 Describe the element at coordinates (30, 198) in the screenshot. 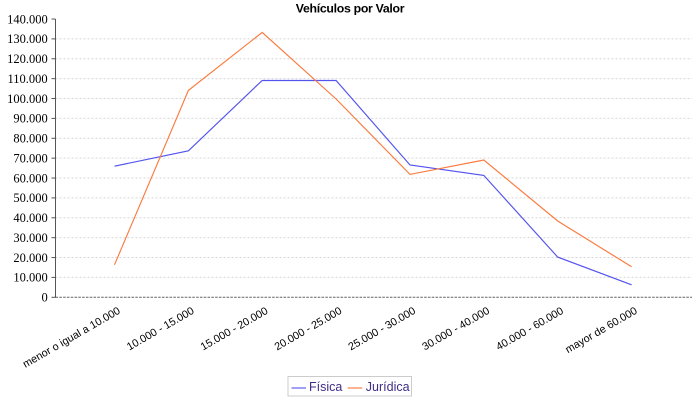

I see `svg-text: 50.000` at that location.